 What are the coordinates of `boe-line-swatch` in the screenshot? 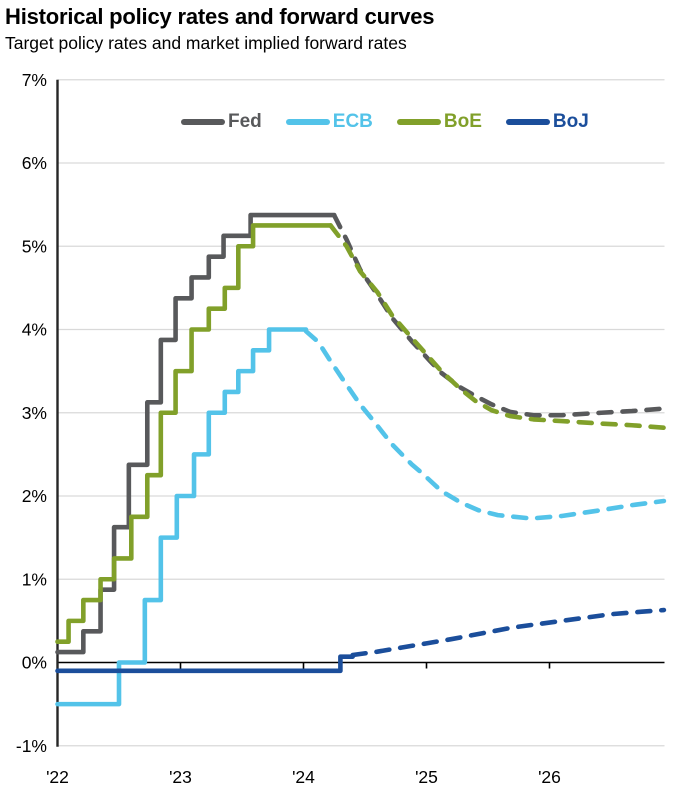 It's located at (418, 122).